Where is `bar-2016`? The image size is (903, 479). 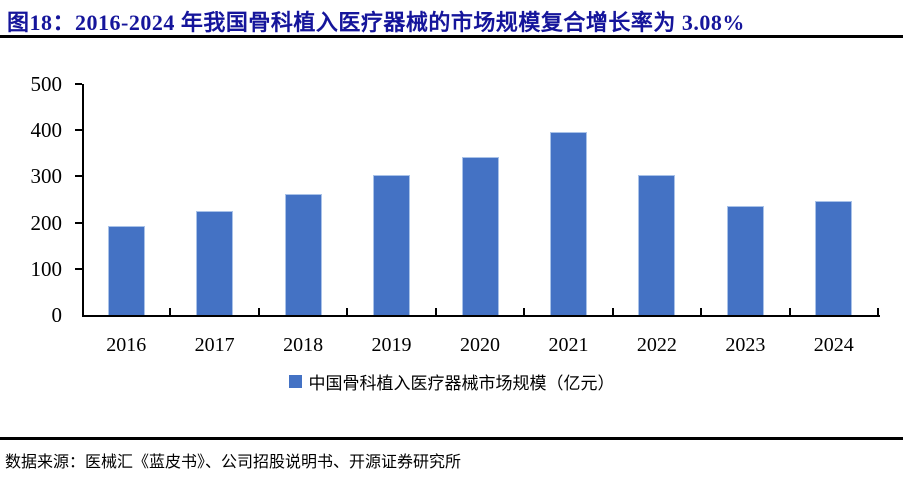 bar-2016 is located at coordinates (126, 270).